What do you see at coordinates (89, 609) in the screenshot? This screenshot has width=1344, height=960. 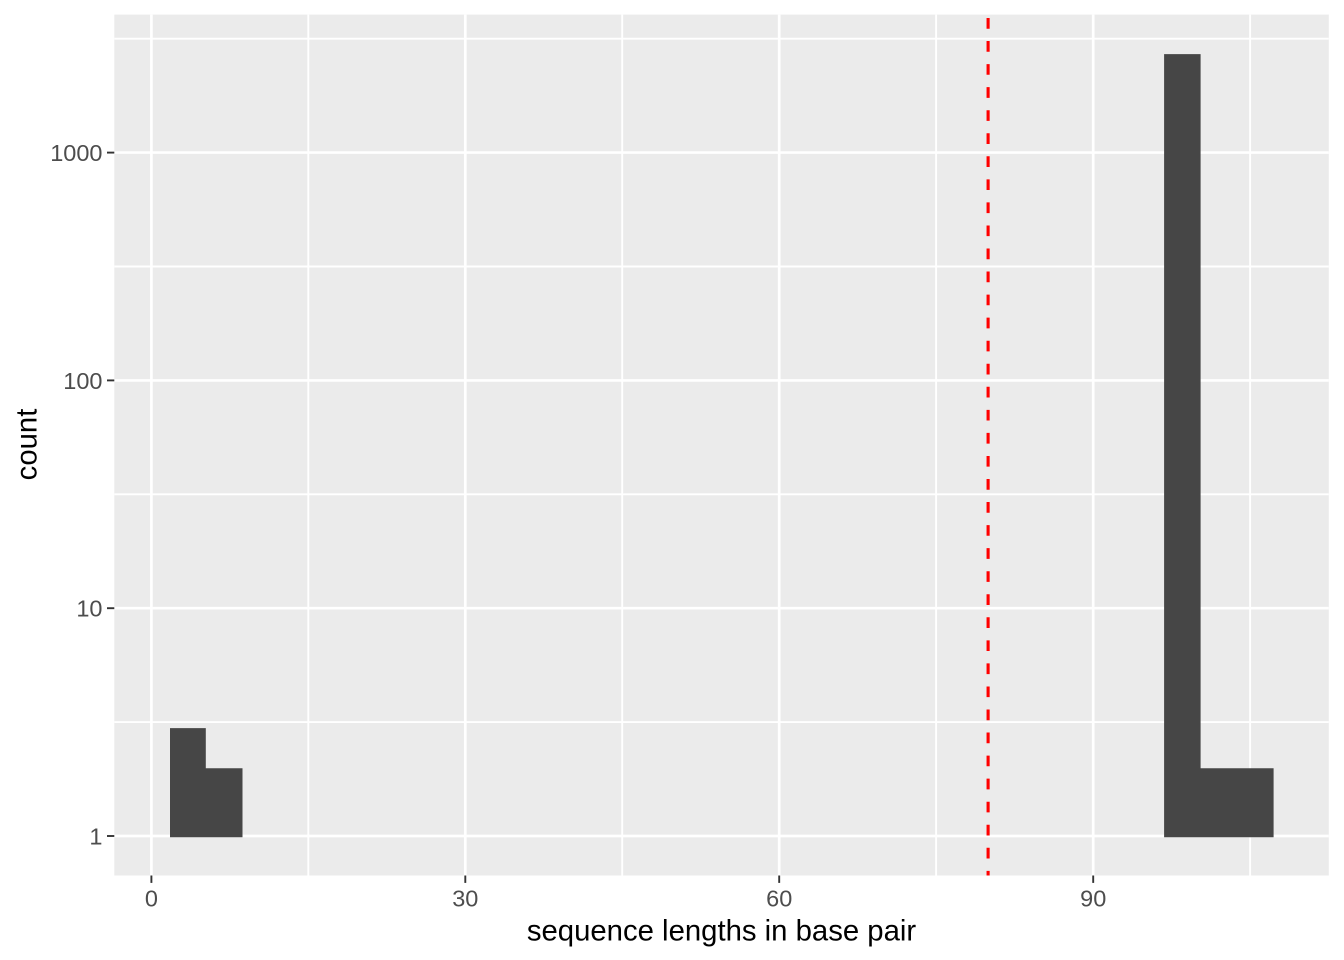 I see `svg-text: 10` at bounding box center [89, 609].